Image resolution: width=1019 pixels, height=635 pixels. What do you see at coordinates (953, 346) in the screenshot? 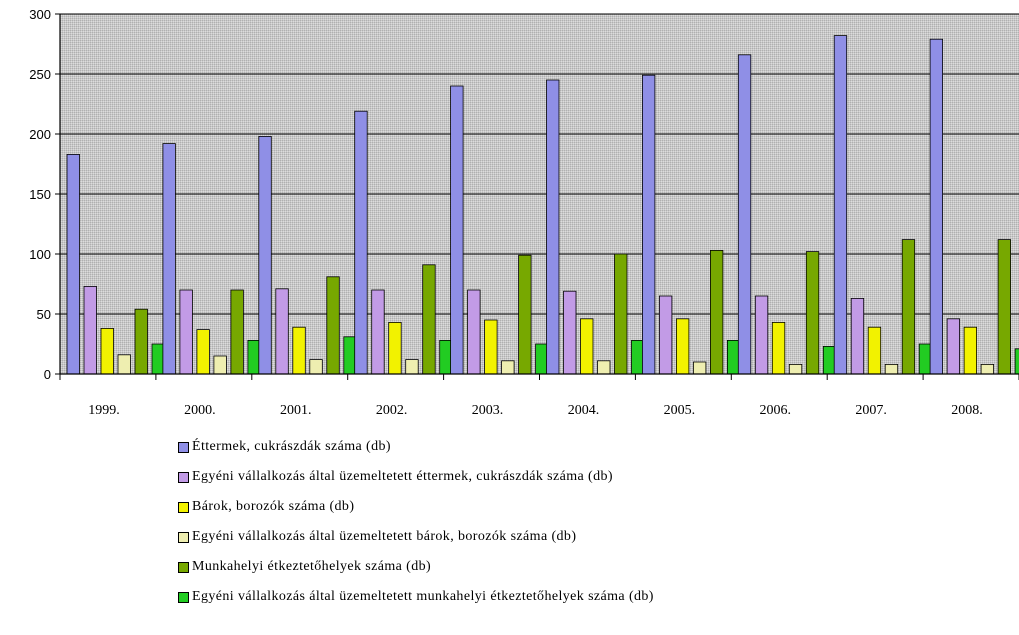
I see `bar-2008-s2` at bounding box center [953, 346].